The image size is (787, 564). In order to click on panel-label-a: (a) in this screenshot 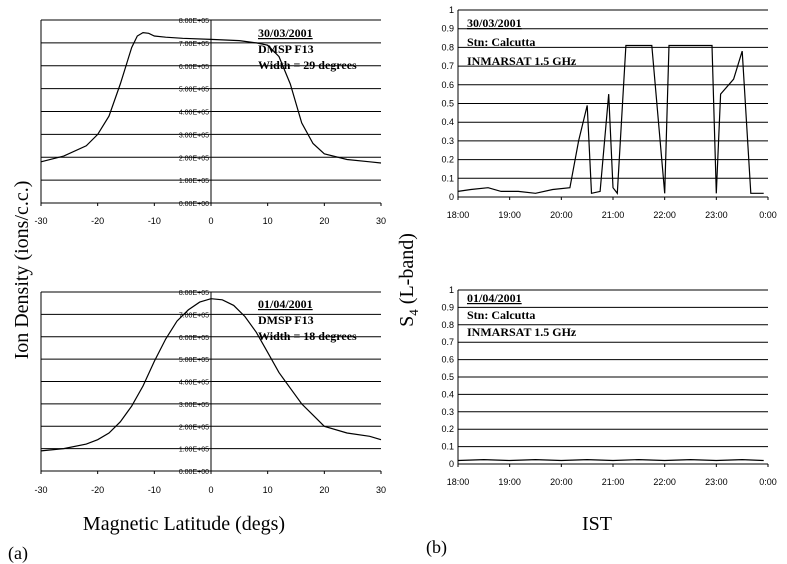, I will do `click(18, 553)`.